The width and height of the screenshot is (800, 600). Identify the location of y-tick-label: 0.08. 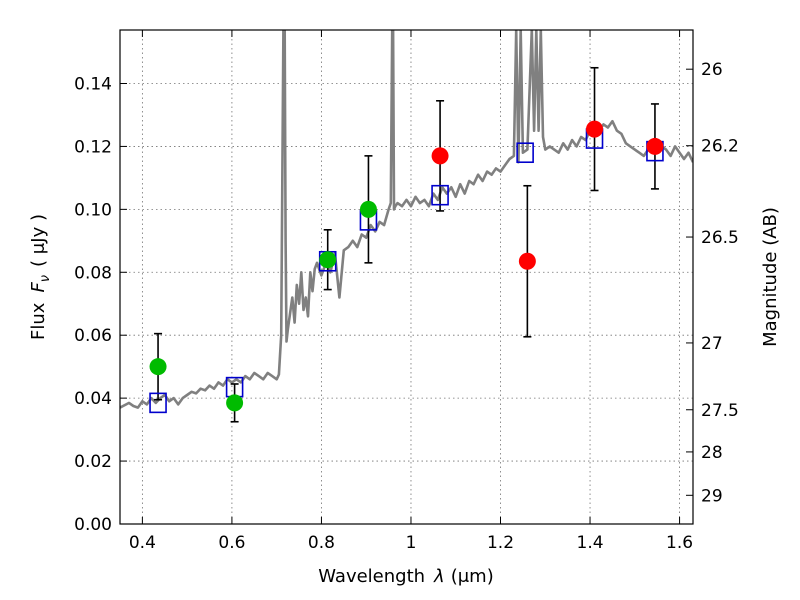
(93, 273).